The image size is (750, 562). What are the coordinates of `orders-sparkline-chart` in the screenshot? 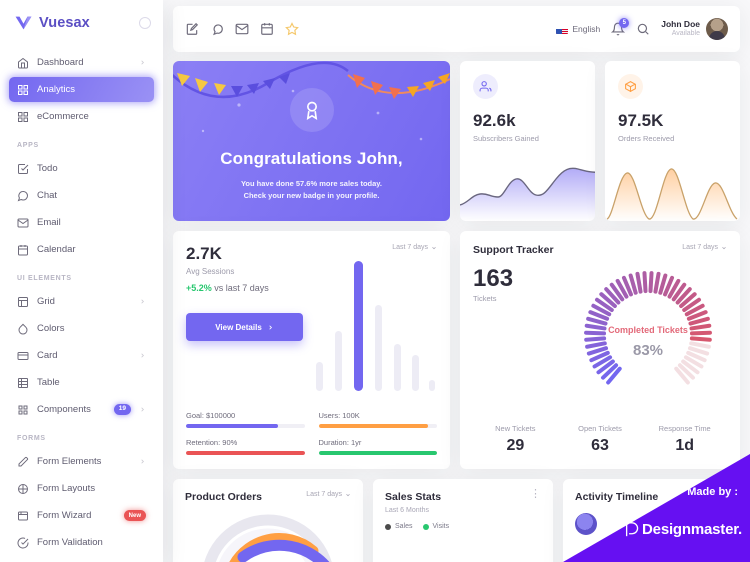 It's located at (673, 194).